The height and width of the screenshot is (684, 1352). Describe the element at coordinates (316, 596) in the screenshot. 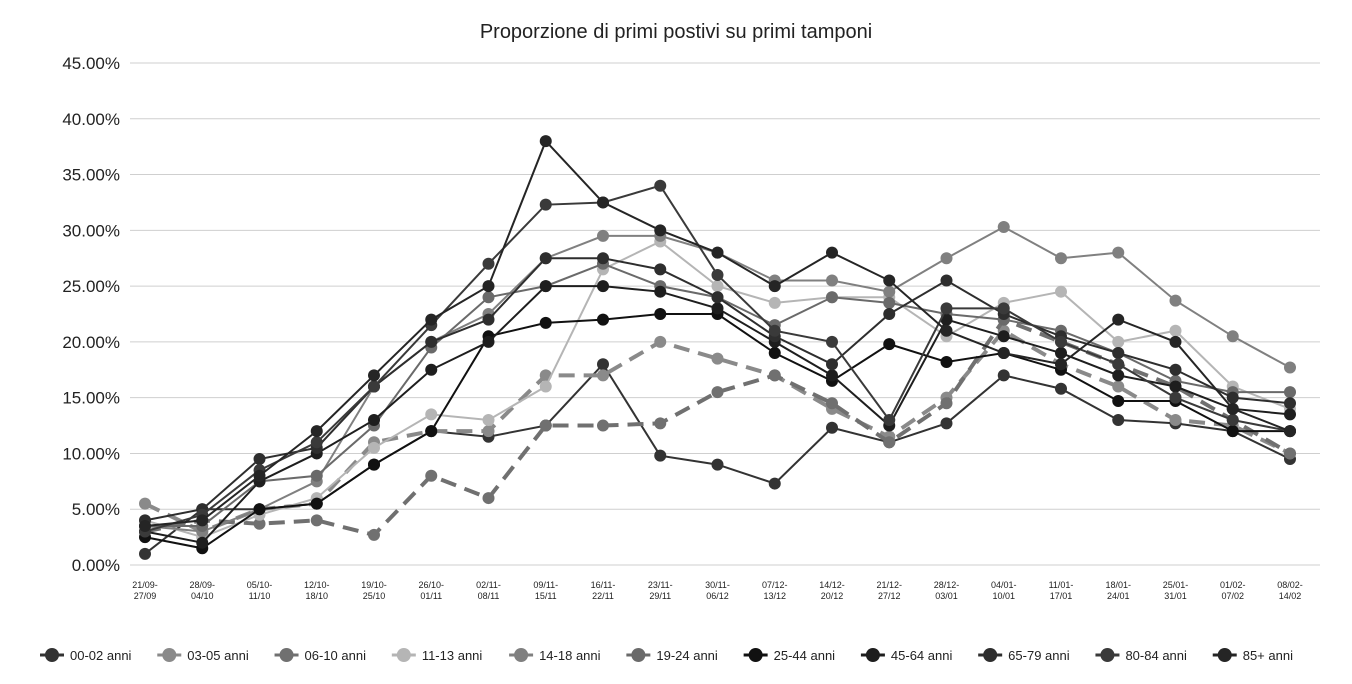

I see `x-tick-line: 18/10` at that location.